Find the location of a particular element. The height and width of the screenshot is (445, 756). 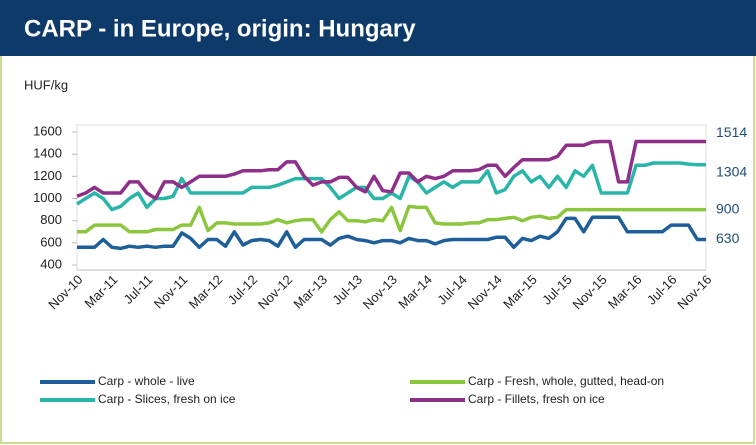

legend-label: Carp - Fillets, fresh on ice is located at coordinates (536, 399).